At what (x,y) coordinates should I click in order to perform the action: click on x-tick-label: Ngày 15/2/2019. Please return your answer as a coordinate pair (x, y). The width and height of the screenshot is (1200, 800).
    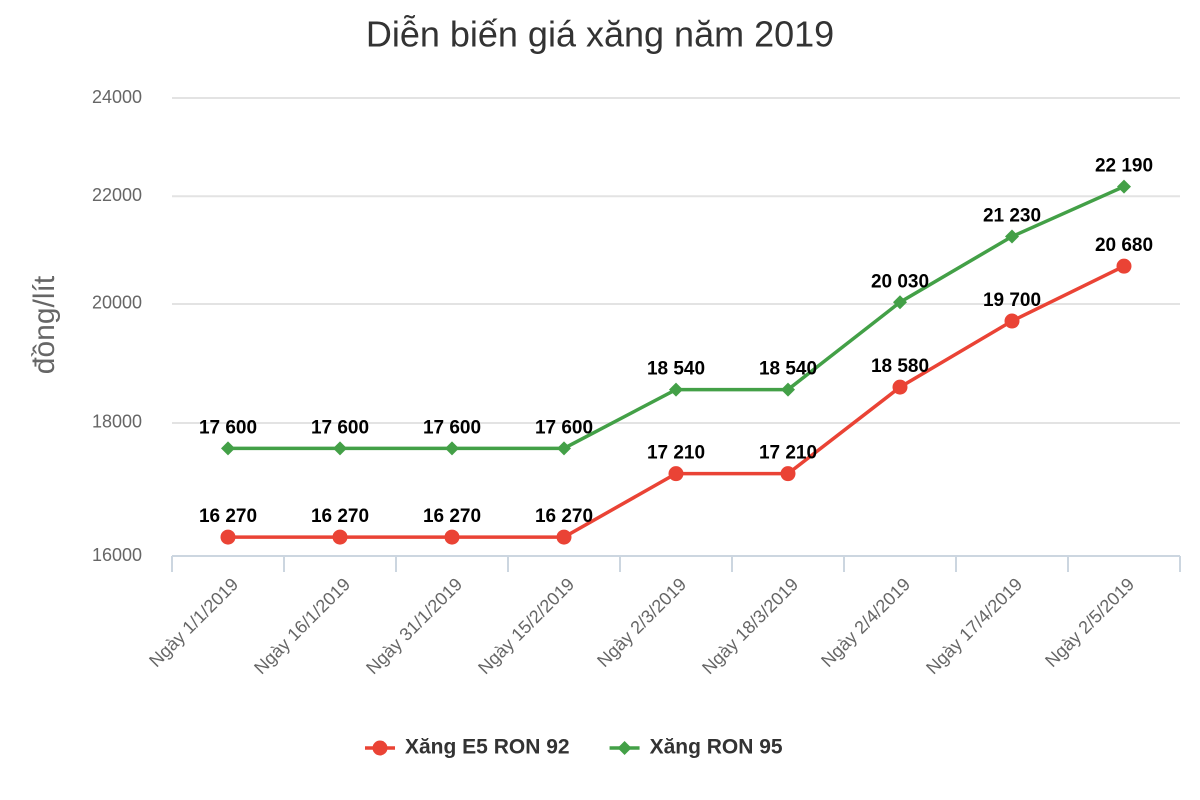
    Looking at the image, I should click on (526, 626).